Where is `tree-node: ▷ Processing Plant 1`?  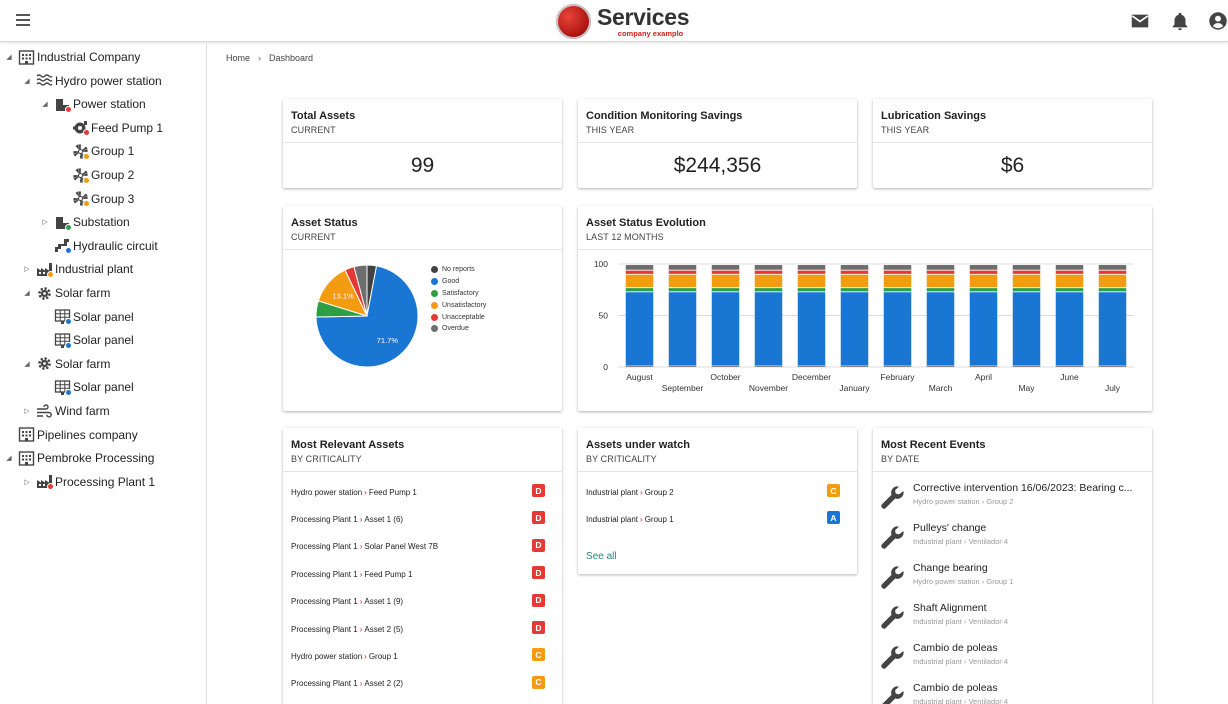 tree-node: ▷ Processing Plant 1 is located at coordinates (88, 482).